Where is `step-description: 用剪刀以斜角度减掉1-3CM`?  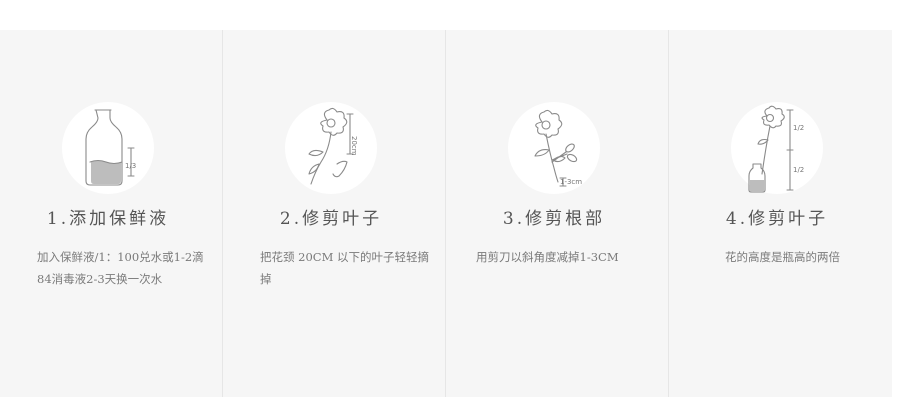 step-description: 用剪刀以斜角度减掉1-3CM is located at coordinates (547, 257).